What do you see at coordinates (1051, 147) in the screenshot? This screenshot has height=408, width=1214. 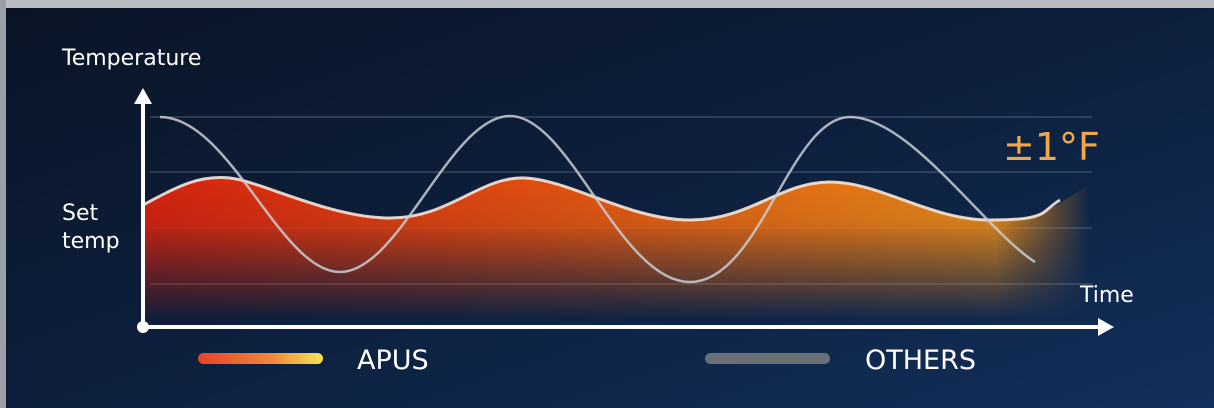 I see `tolerance-callout: ±1°F` at bounding box center [1051, 147].